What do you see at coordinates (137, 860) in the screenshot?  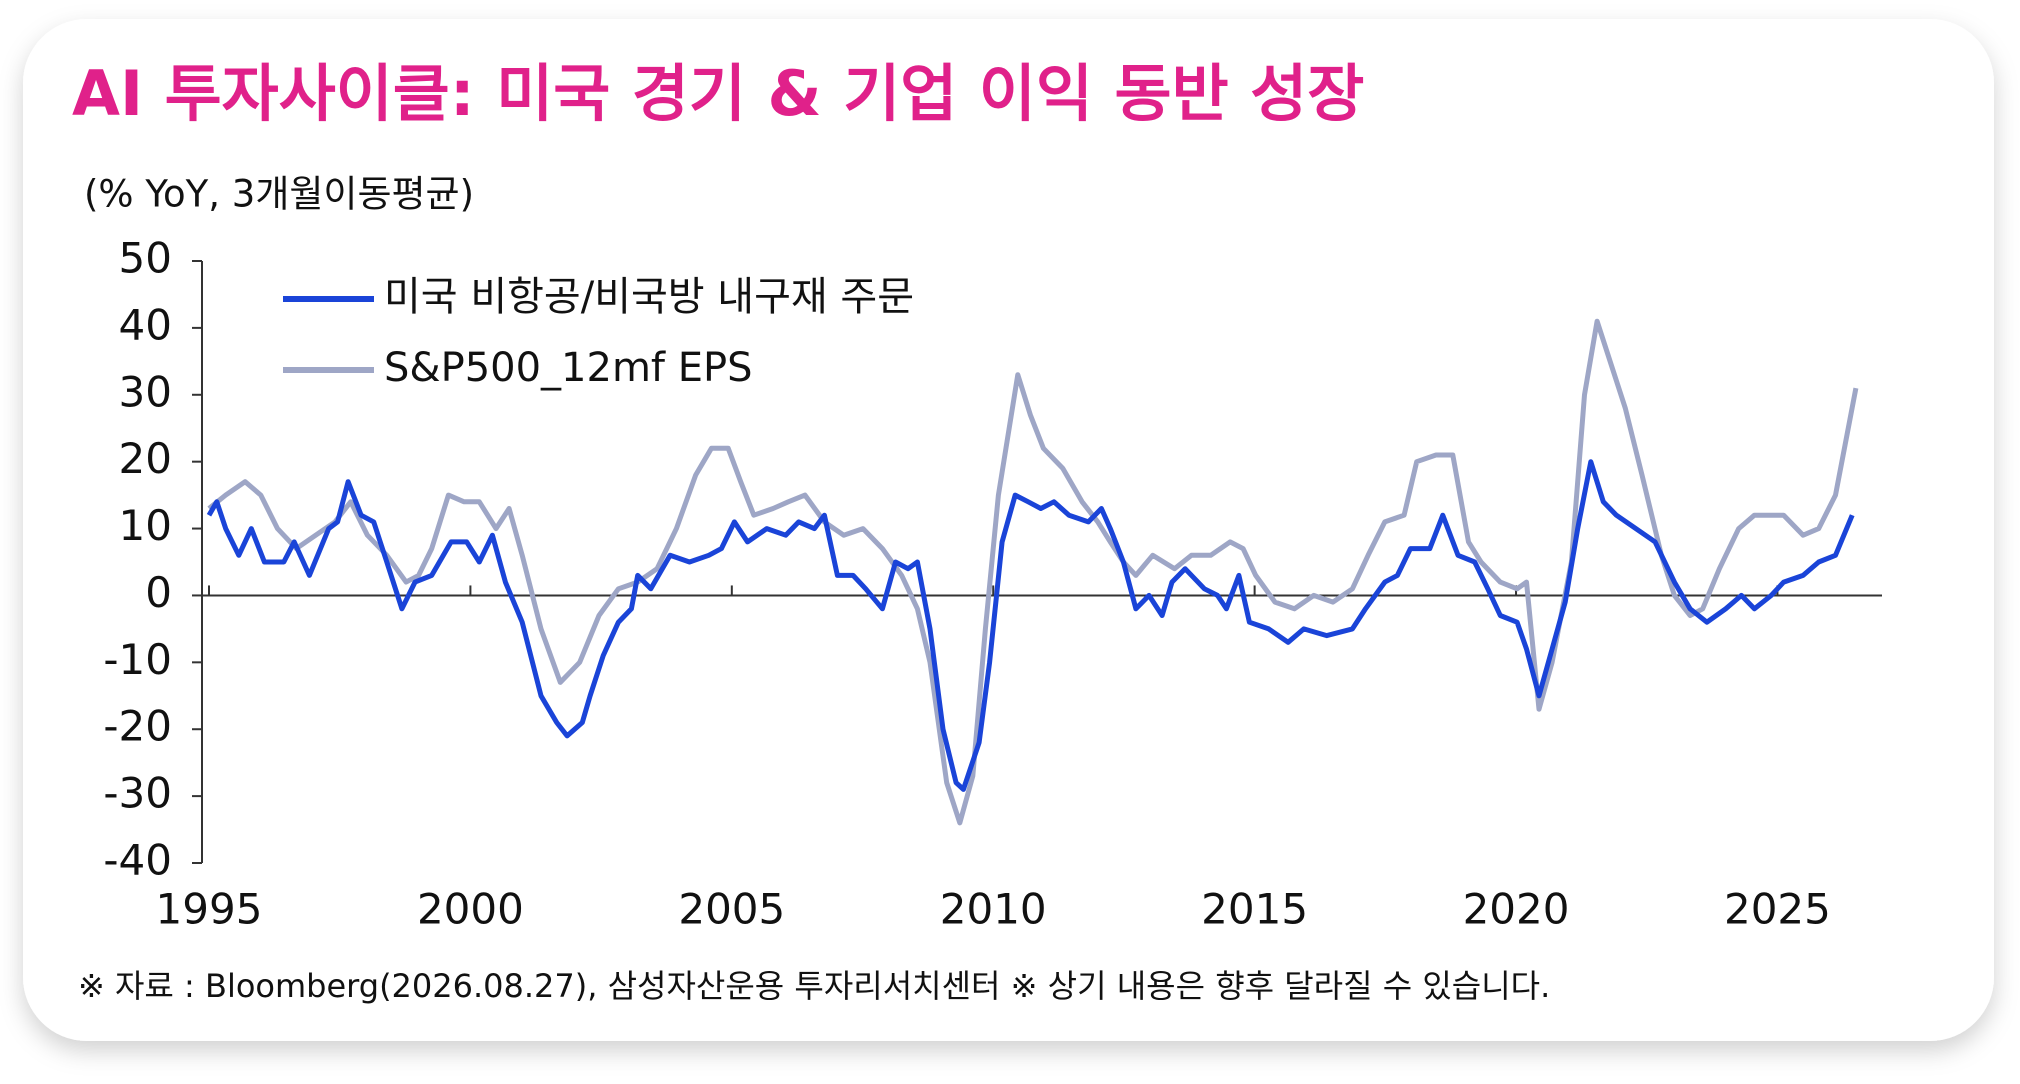 I see `y-tick-label: -40` at bounding box center [137, 860].